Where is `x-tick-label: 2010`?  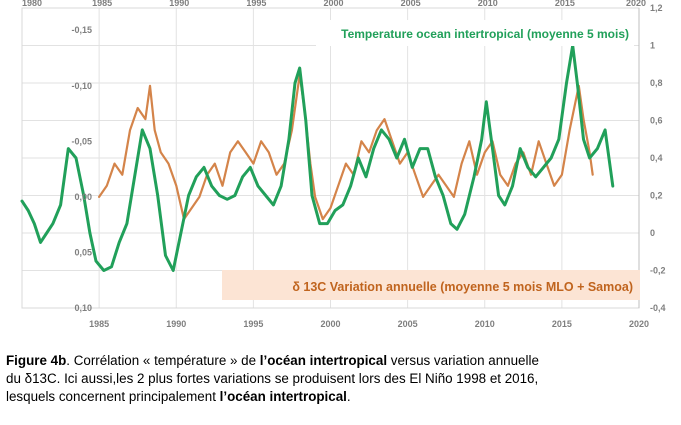
x-tick-label: 2010 is located at coordinates (485, 324).